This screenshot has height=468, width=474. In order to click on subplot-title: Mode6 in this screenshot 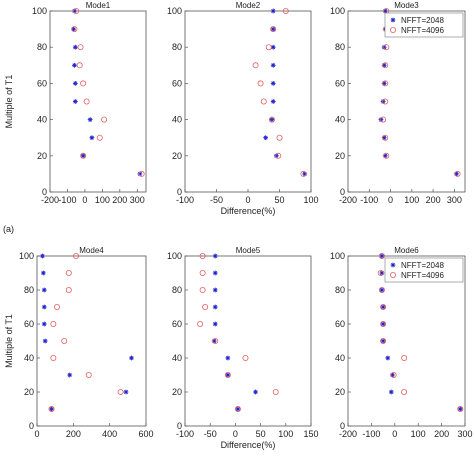, I will do `click(406, 250)`.